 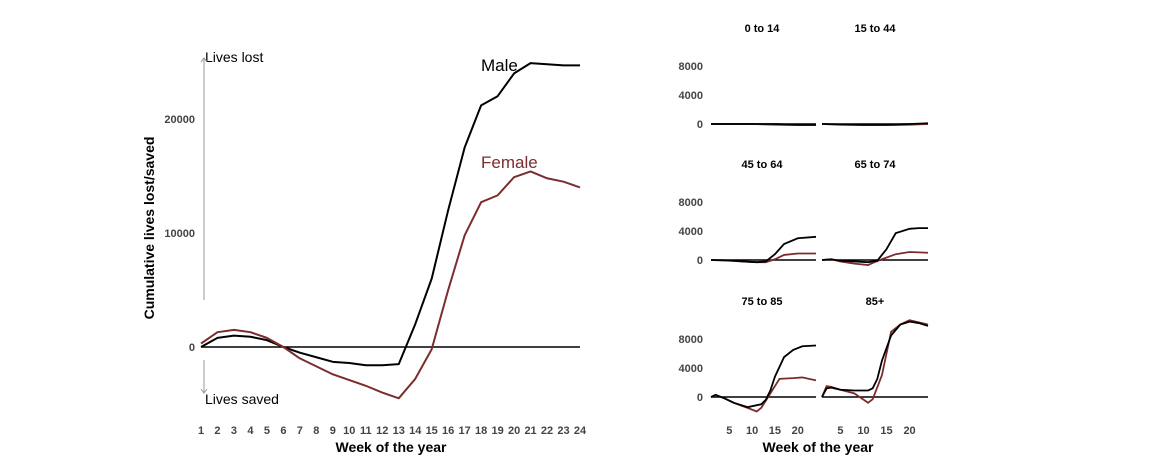 I want to click on main-x-tick-label: 9, so click(x=333, y=431).